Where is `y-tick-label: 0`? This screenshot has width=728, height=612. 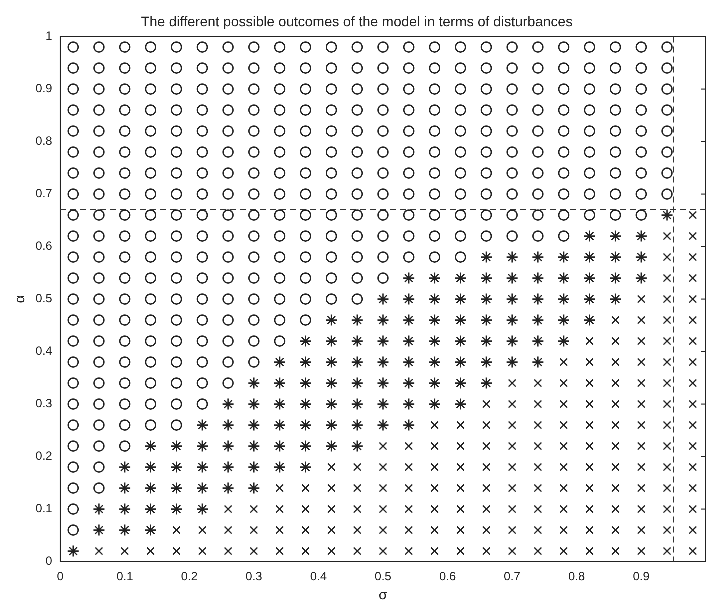 y-tick-label: 0 is located at coordinates (49, 561).